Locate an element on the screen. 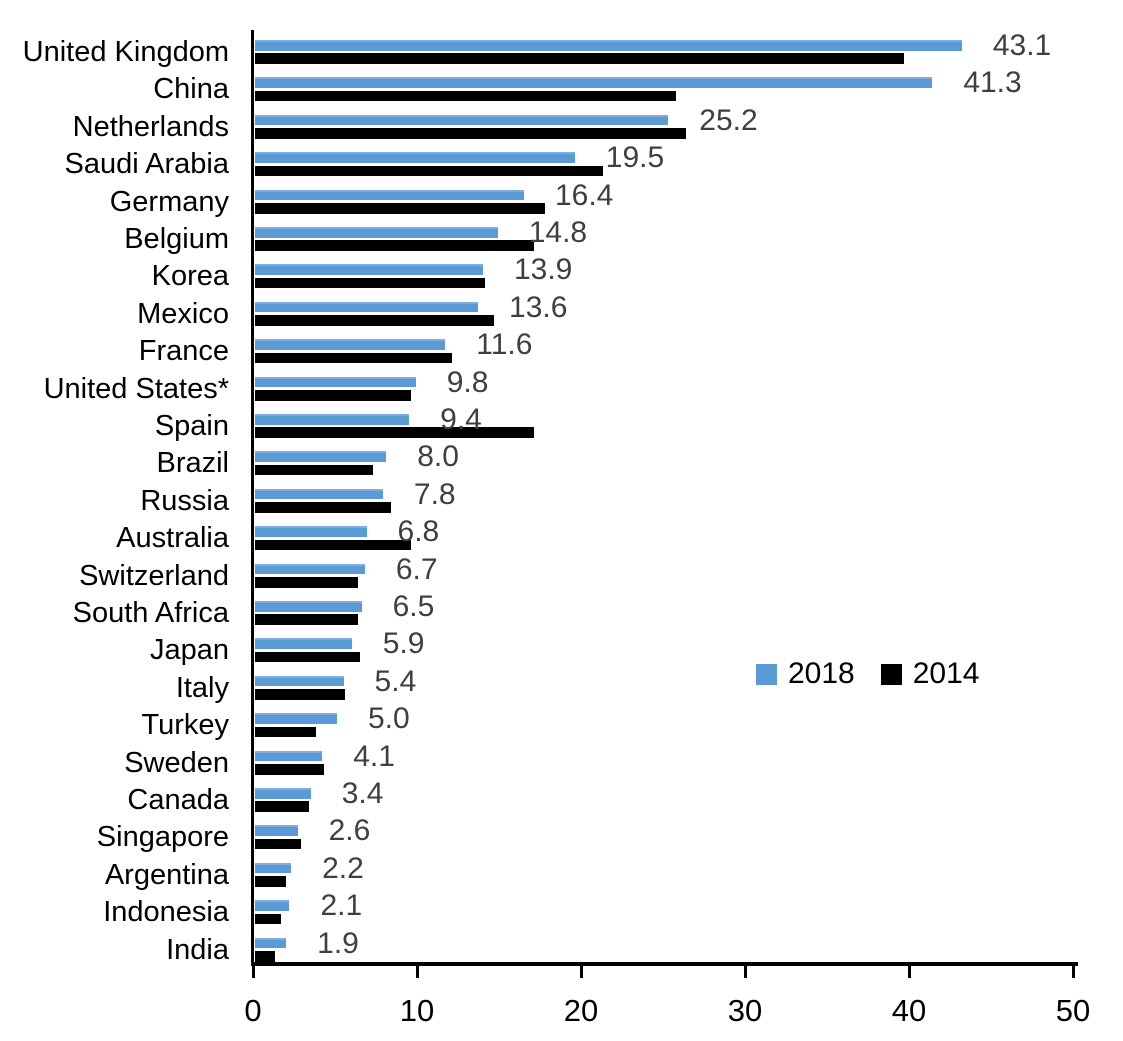 The height and width of the screenshot is (1041, 1123). y-axis-line is located at coordinates (252, 498).